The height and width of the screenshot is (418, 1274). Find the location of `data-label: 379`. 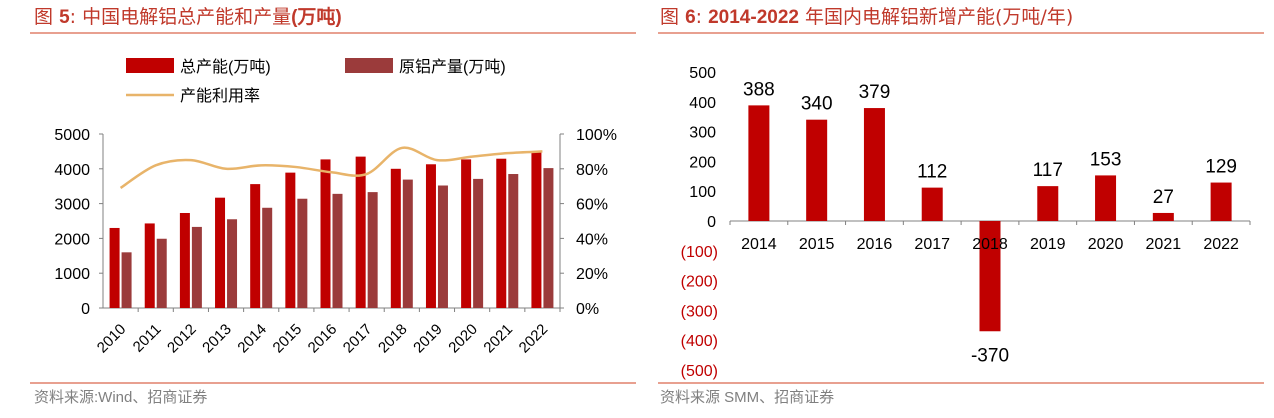

data-label: 379 is located at coordinates (875, 92).